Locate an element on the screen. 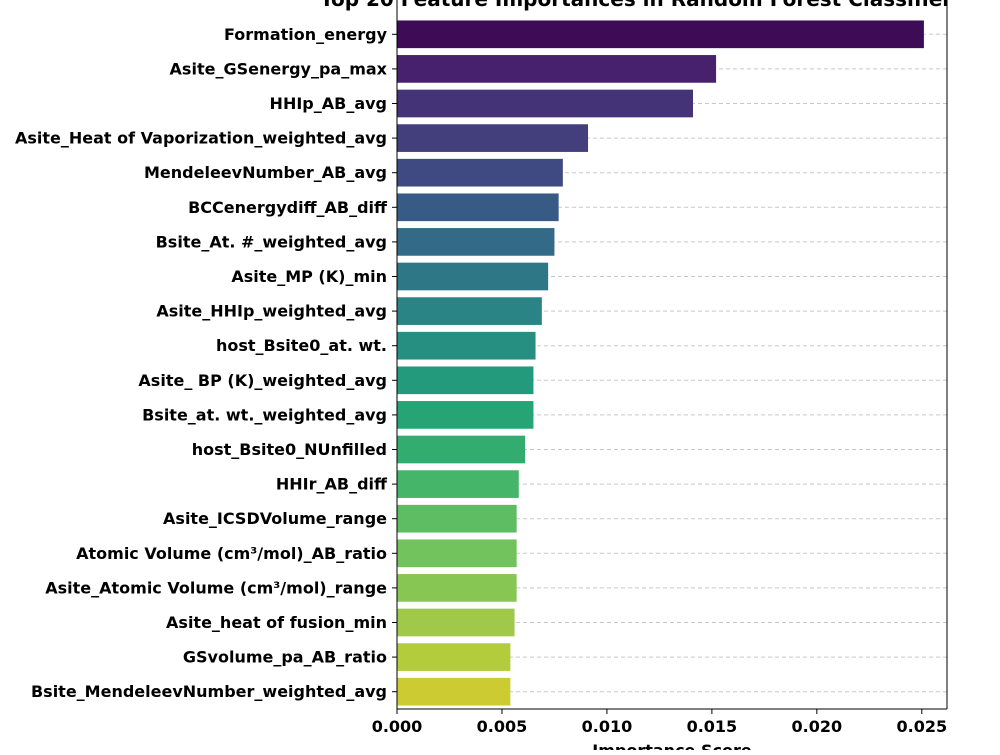 Image resolution: width=1000 pixels, height=755 pixels. category-label: Asite_ BP (K)_weighted_avg is located at coordinates (262, 380).